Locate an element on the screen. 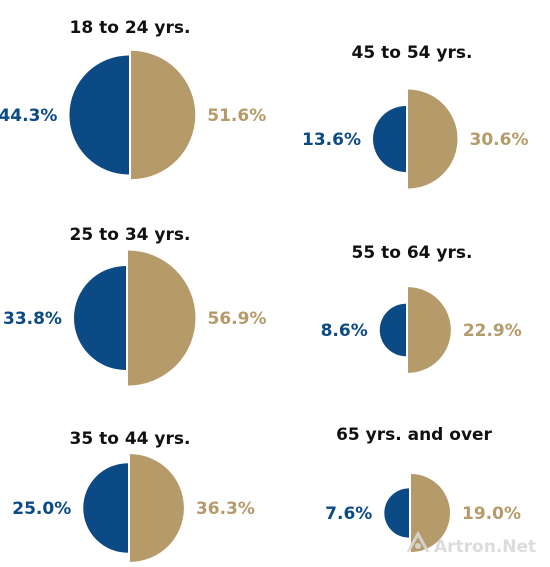 Image resolution: width=550 pixels, height=567 pixels. chart-title: 18 to 24 yrs. is located at coordinates (130, 28).